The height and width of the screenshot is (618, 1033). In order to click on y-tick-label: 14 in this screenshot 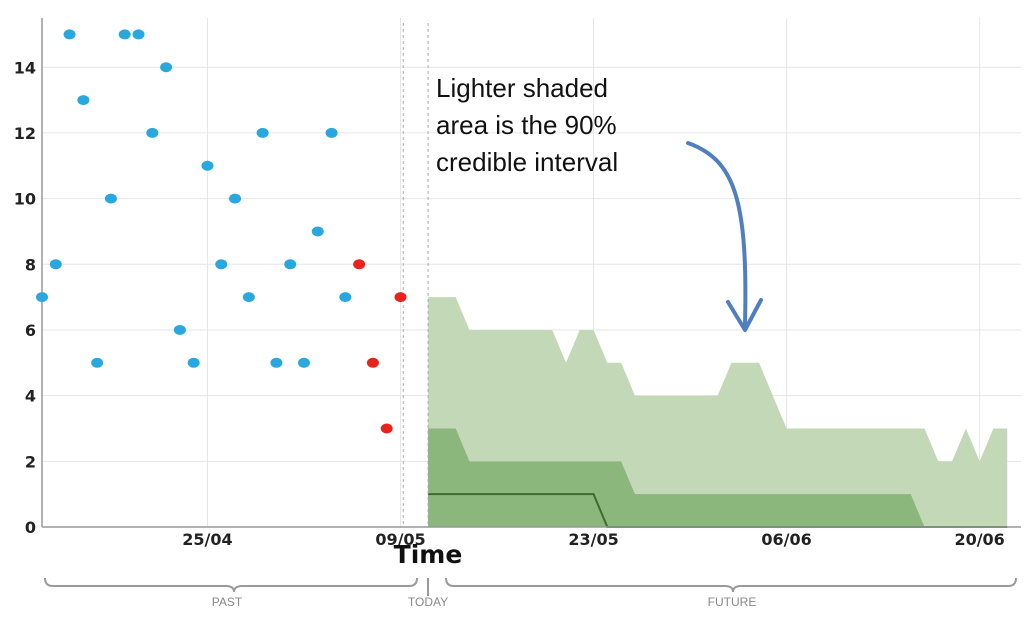, I will do `click(25, 67)`.